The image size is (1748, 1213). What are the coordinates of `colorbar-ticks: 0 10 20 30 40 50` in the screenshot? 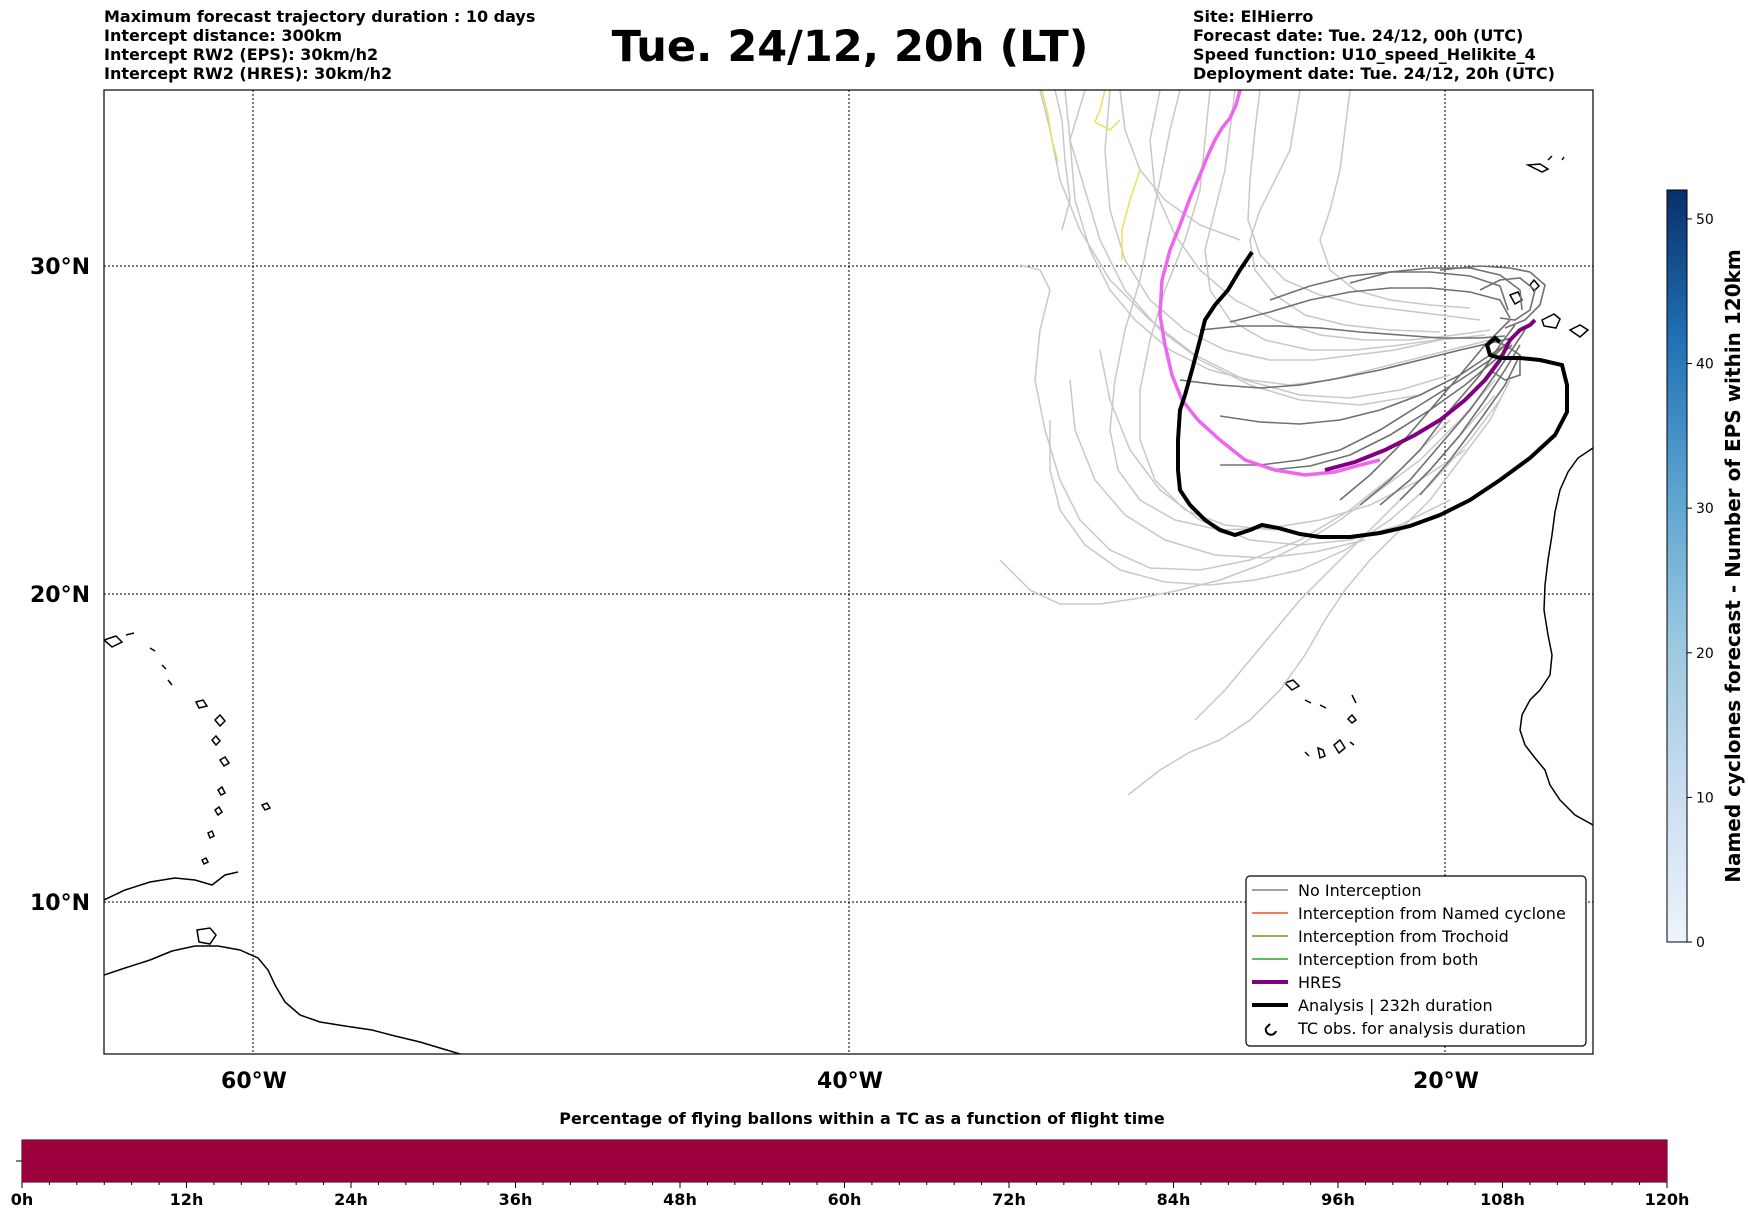 It's located at (1700, 581).